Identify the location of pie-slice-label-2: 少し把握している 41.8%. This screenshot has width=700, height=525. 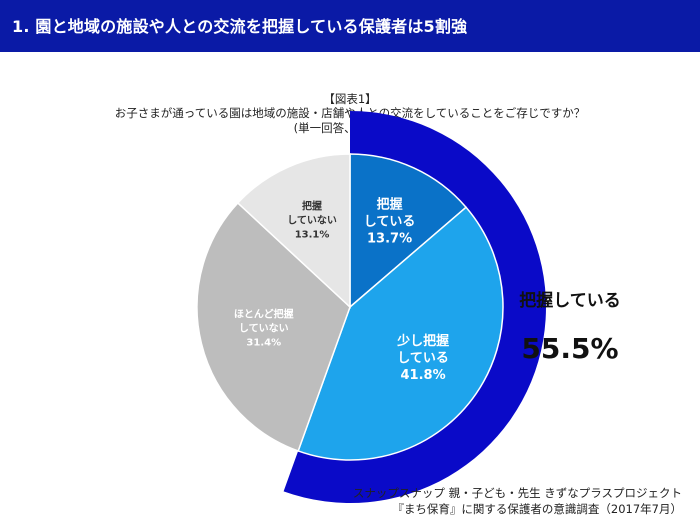
(422, 358).